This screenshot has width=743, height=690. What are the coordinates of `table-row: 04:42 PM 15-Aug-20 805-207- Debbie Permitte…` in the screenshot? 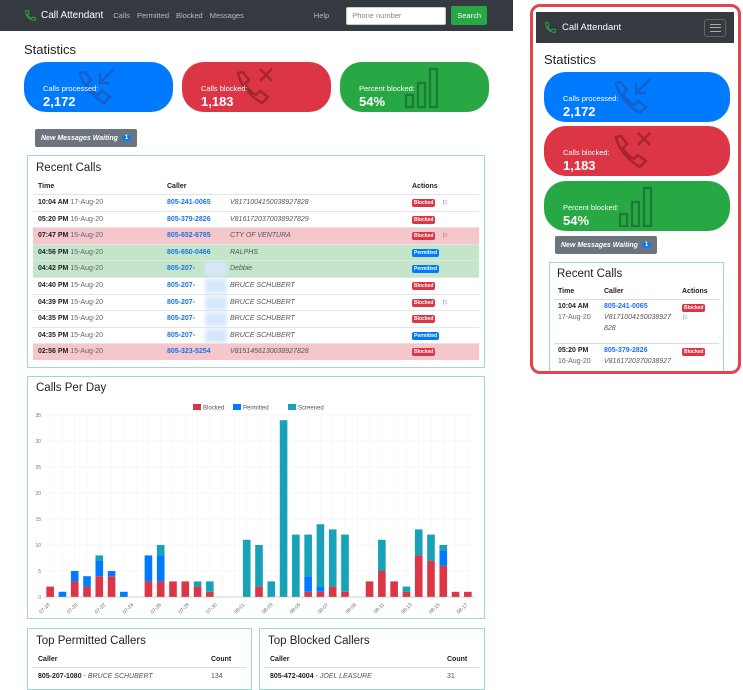 It's located at (256, 269).